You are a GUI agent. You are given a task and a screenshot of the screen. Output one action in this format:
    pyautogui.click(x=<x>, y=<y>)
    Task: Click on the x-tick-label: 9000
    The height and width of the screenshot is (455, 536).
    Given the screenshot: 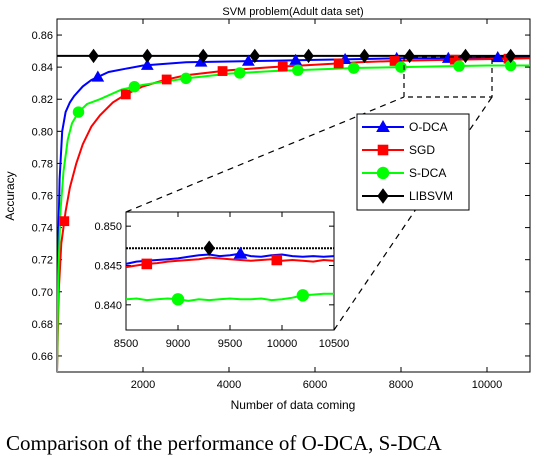 What is the action you would take?
    pyautogui.click(x=178, y=344)
    